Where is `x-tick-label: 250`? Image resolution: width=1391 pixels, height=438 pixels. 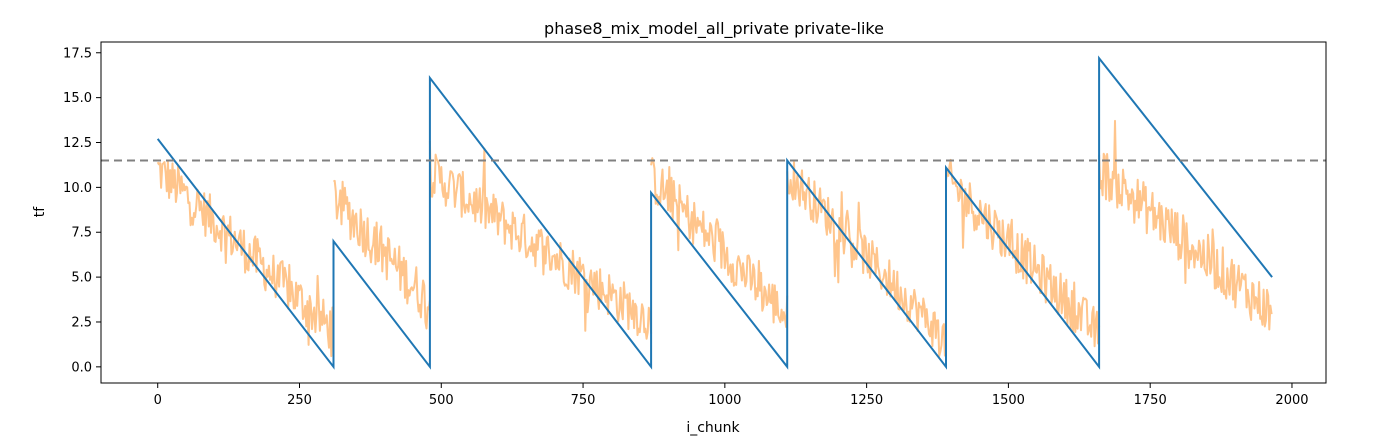 x-tick-label: 250 is located at coordinates (299, 400).